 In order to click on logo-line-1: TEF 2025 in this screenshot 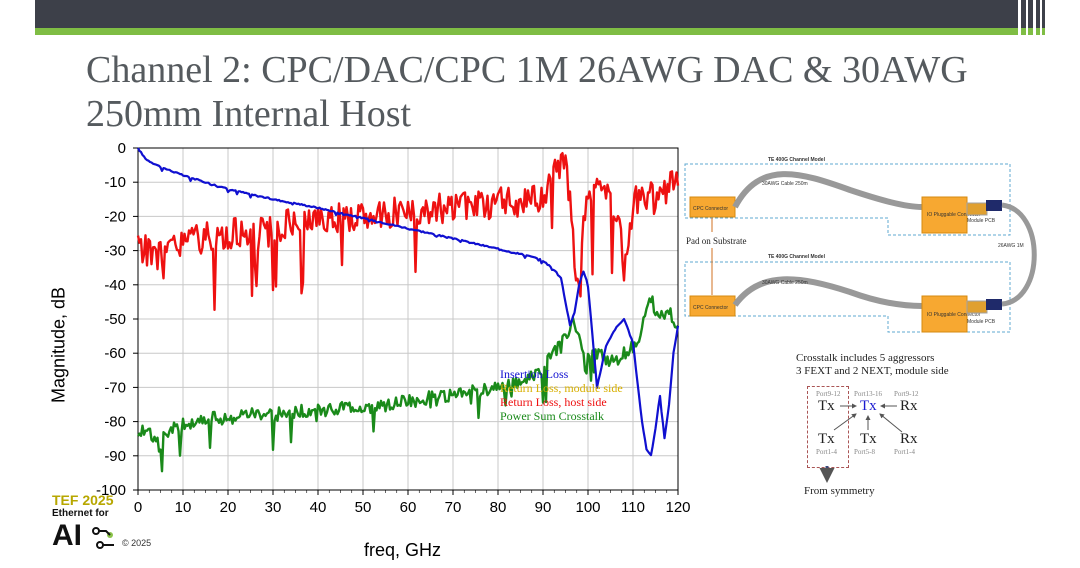, I will do `click(83, 500)`.